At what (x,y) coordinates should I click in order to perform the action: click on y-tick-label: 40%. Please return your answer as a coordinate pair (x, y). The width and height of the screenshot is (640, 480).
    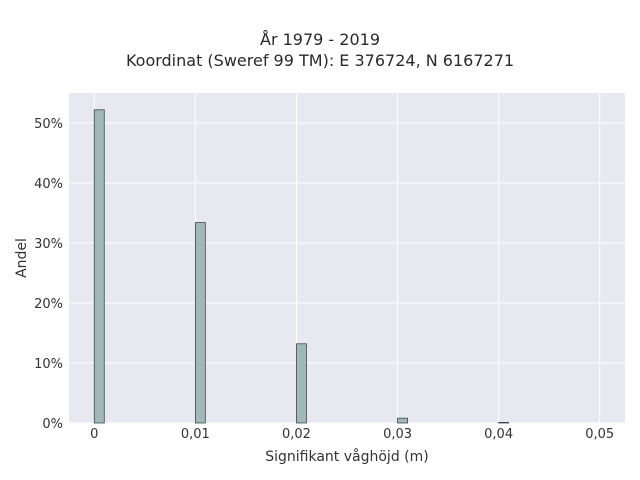
    Looking at the image, I should click on (48, 184).